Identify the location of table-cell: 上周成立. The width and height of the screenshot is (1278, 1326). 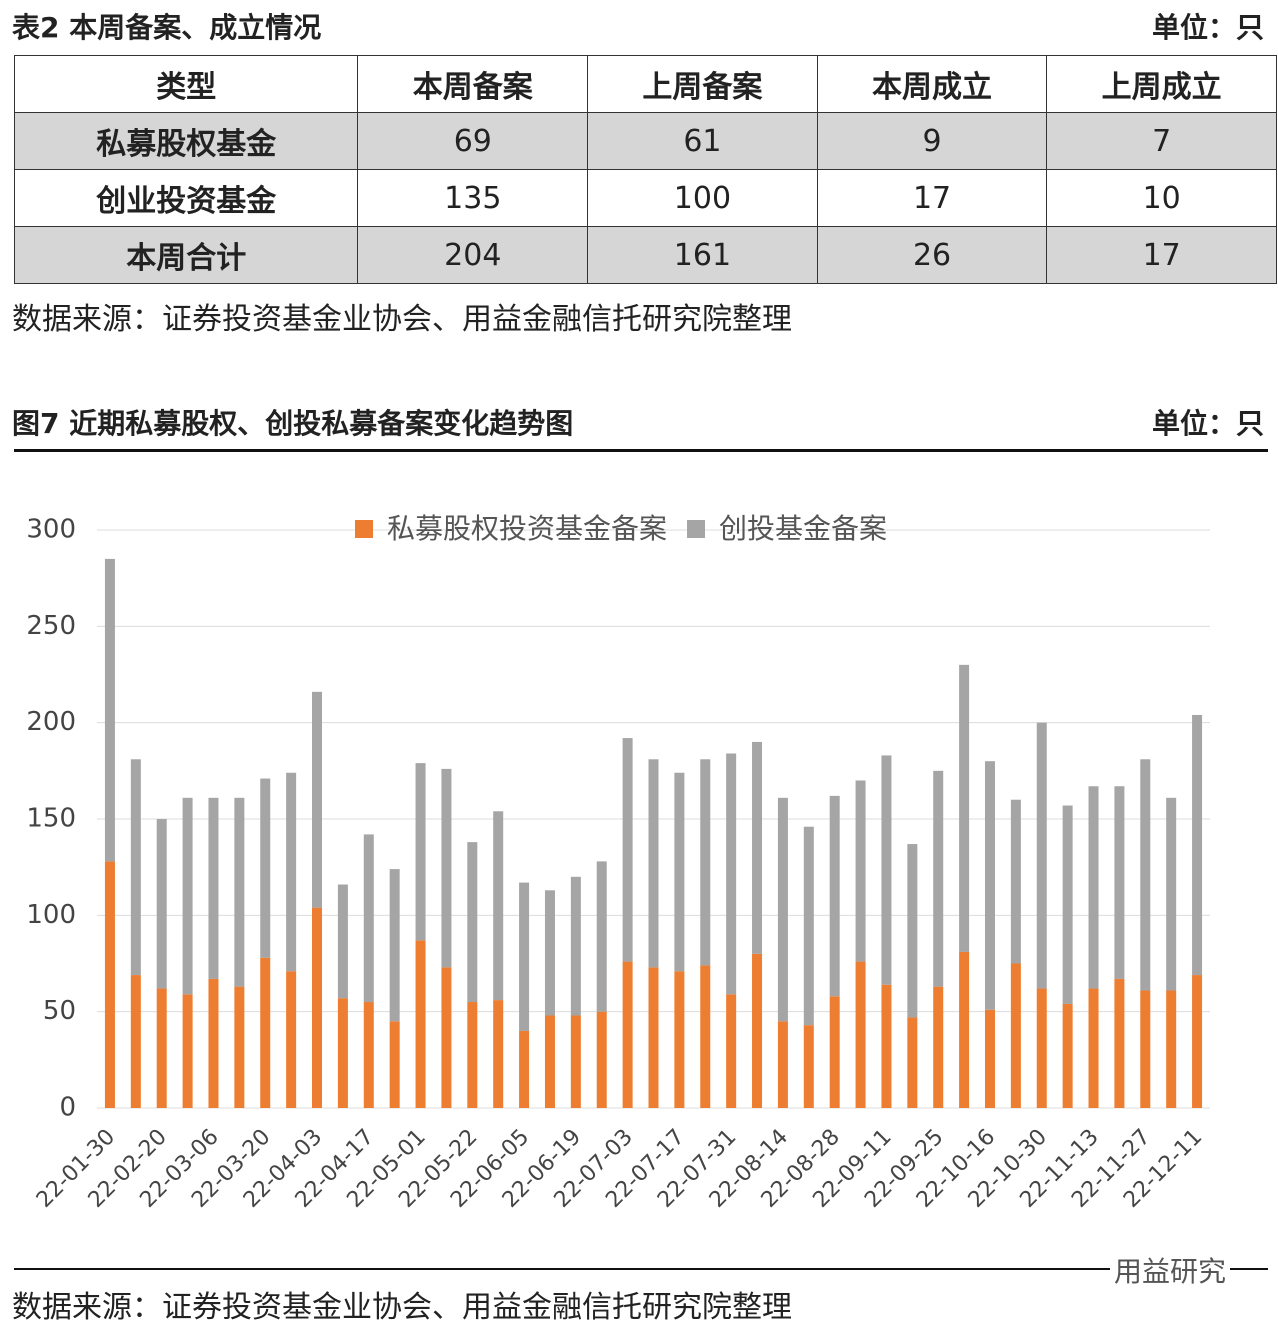
(1161, 84).